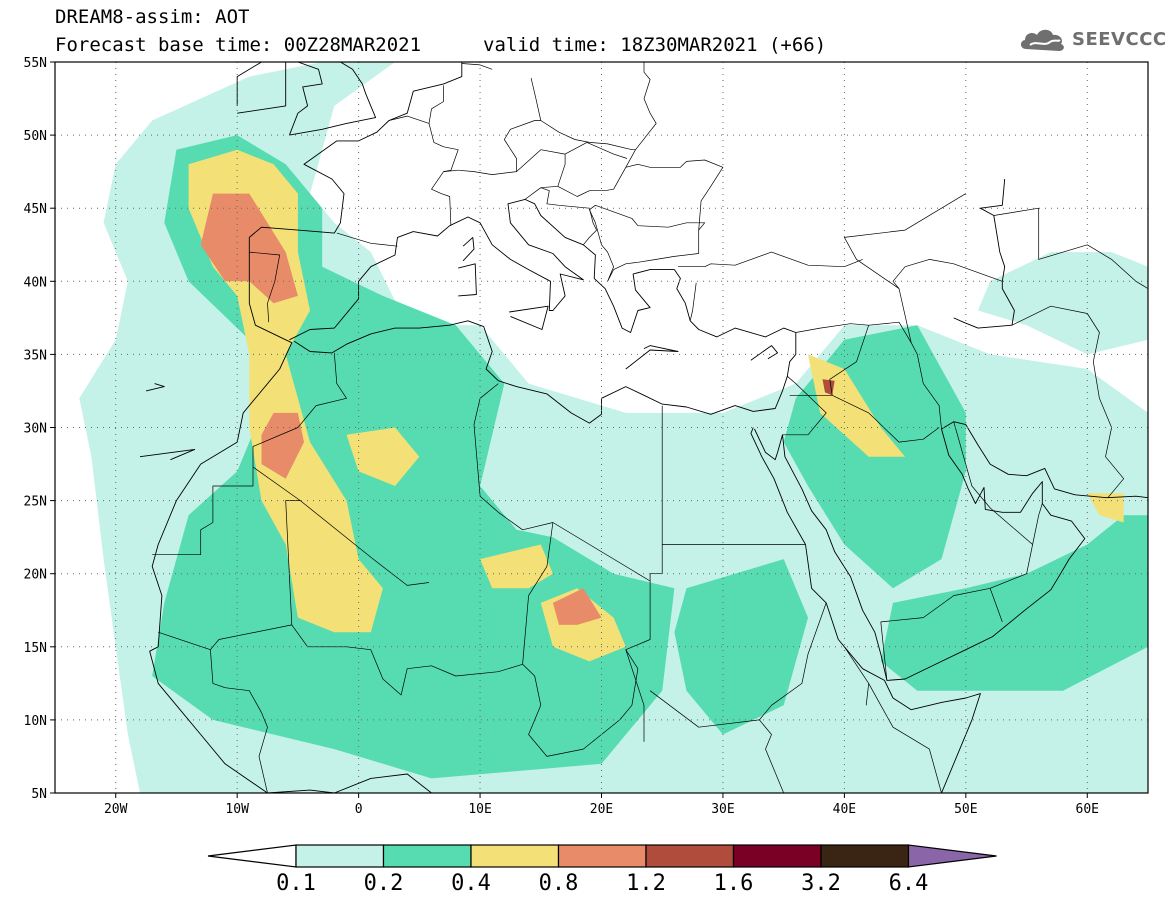  What do you see at coordinates (35, 575) in the screenshot?
I see `lat-tick-label: 20N` at bounding box center [35, 575].